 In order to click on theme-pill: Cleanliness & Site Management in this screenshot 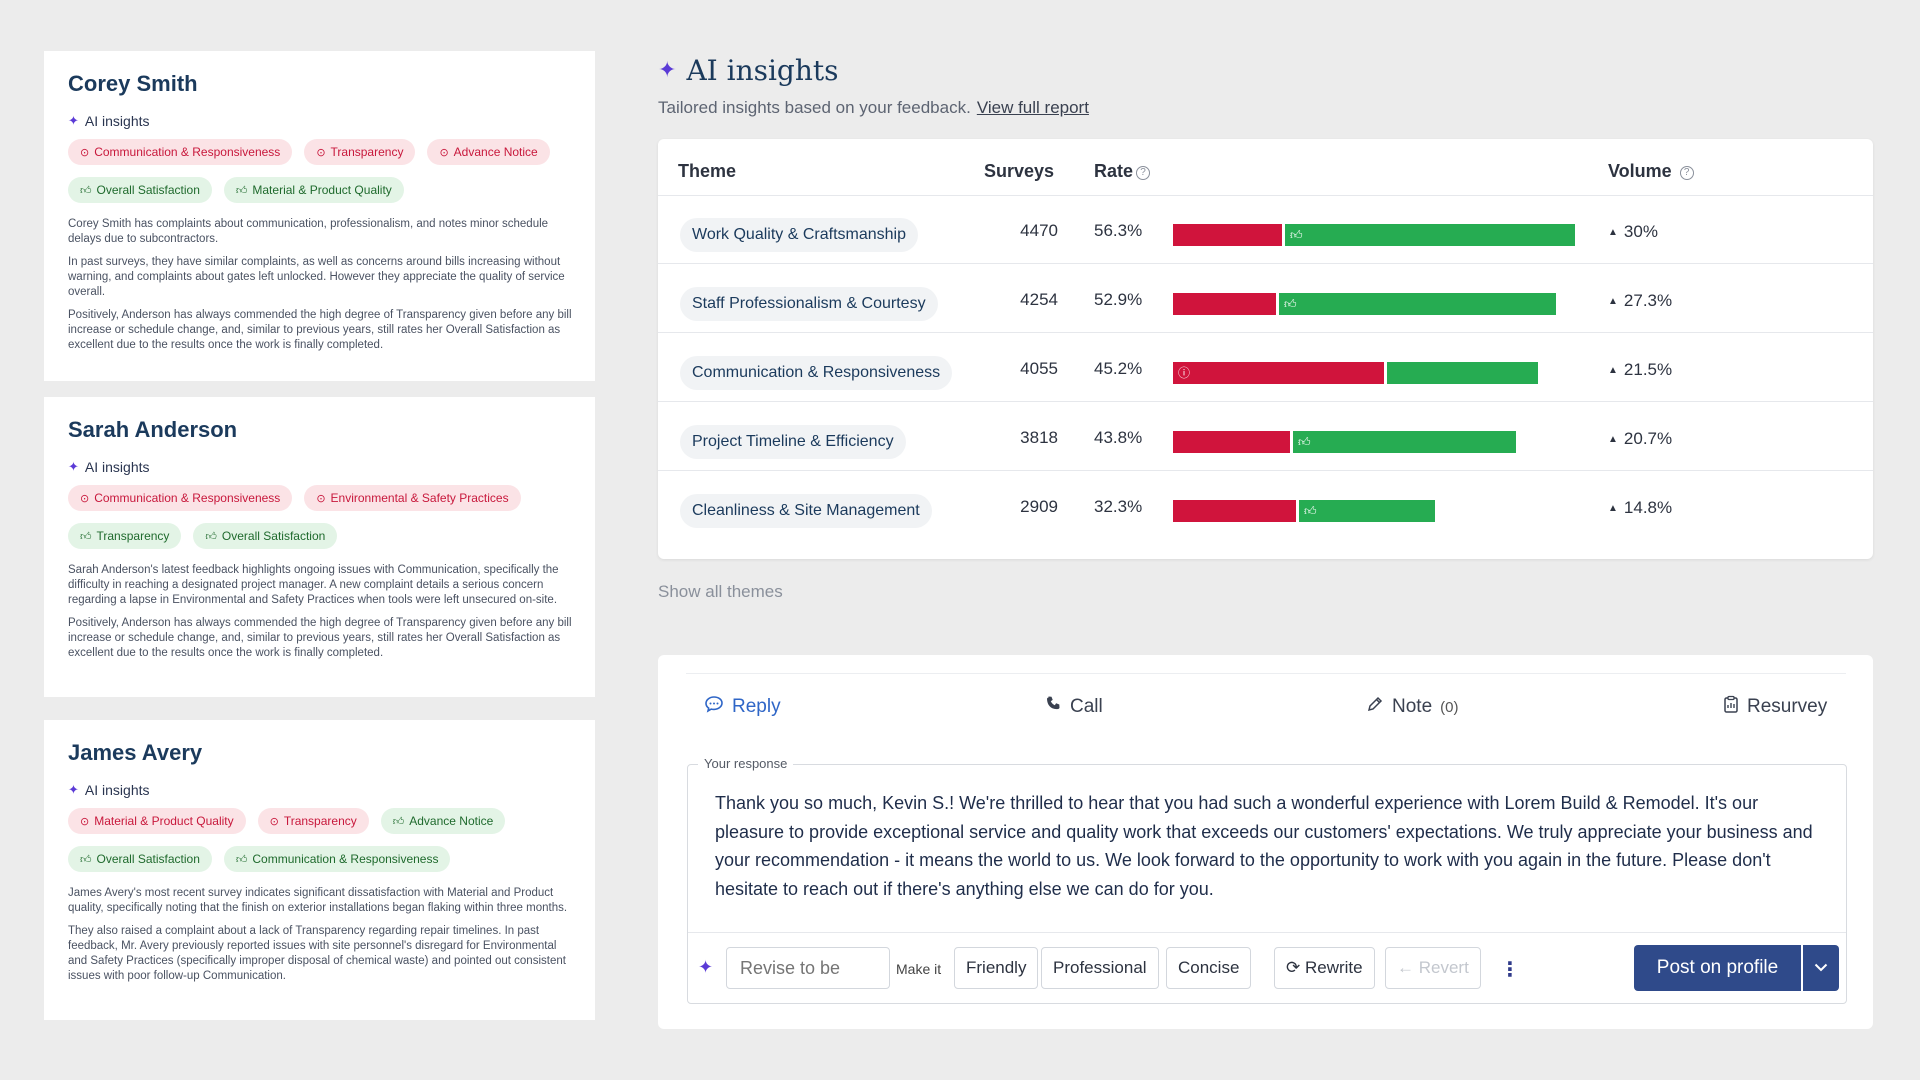, I will do `click(806, 511)`.